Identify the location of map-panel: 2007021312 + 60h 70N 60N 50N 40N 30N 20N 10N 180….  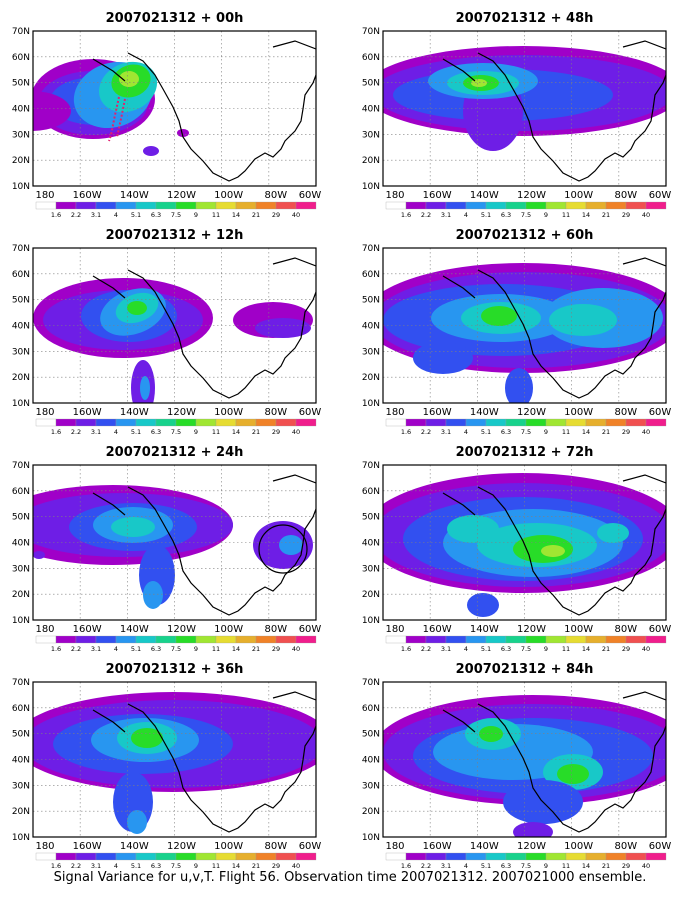
(517, 332).